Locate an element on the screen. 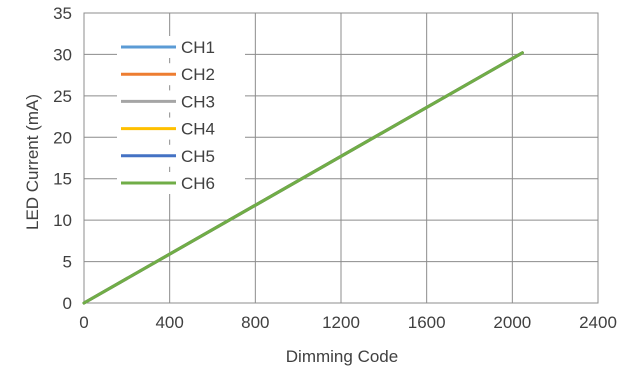 This screenshot has height=374, width=634. y-tick-label: 25 is located at coordinates (62, 96).